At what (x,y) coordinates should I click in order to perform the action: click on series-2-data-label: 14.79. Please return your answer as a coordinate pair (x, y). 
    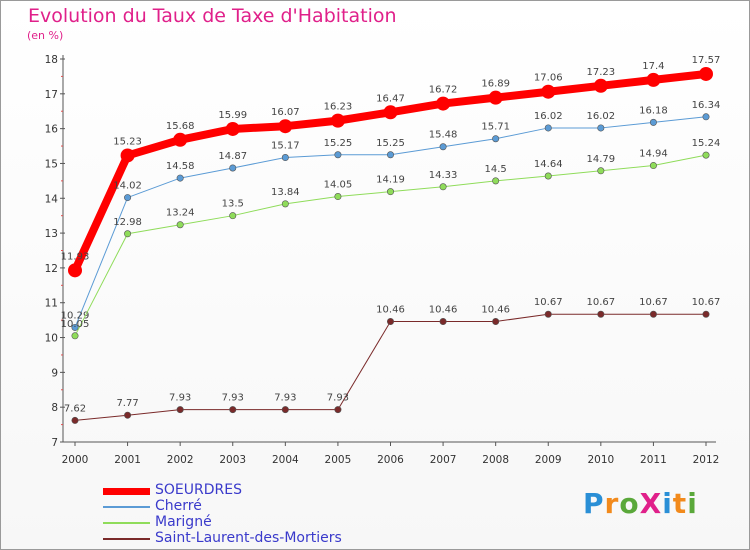
    Looking at the image, I should click on (601, 159).